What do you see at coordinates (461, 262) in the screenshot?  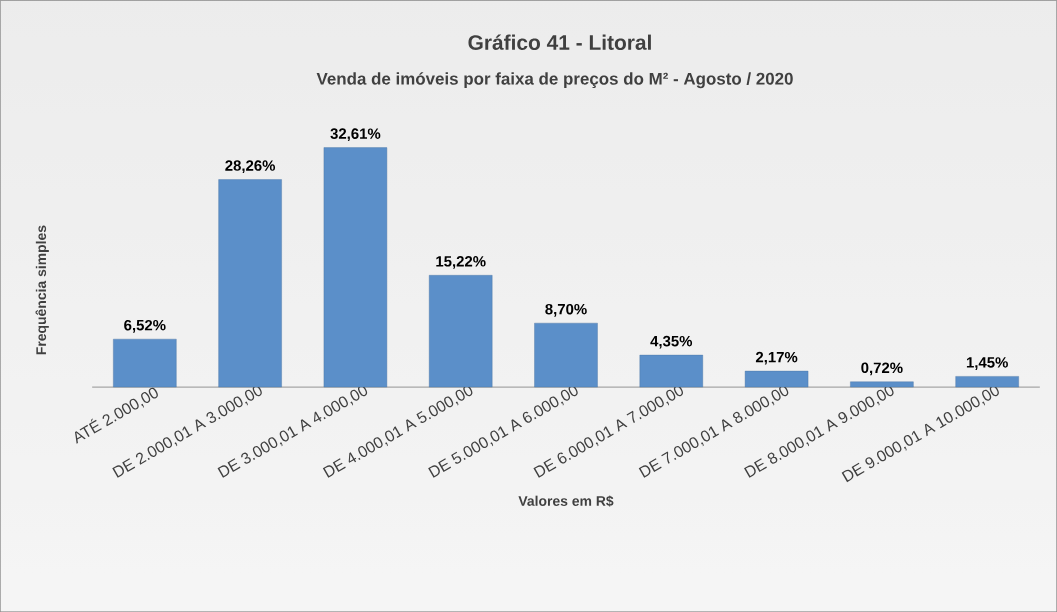 I see `data-label: 15,22%` at bounding box center [461, 262].